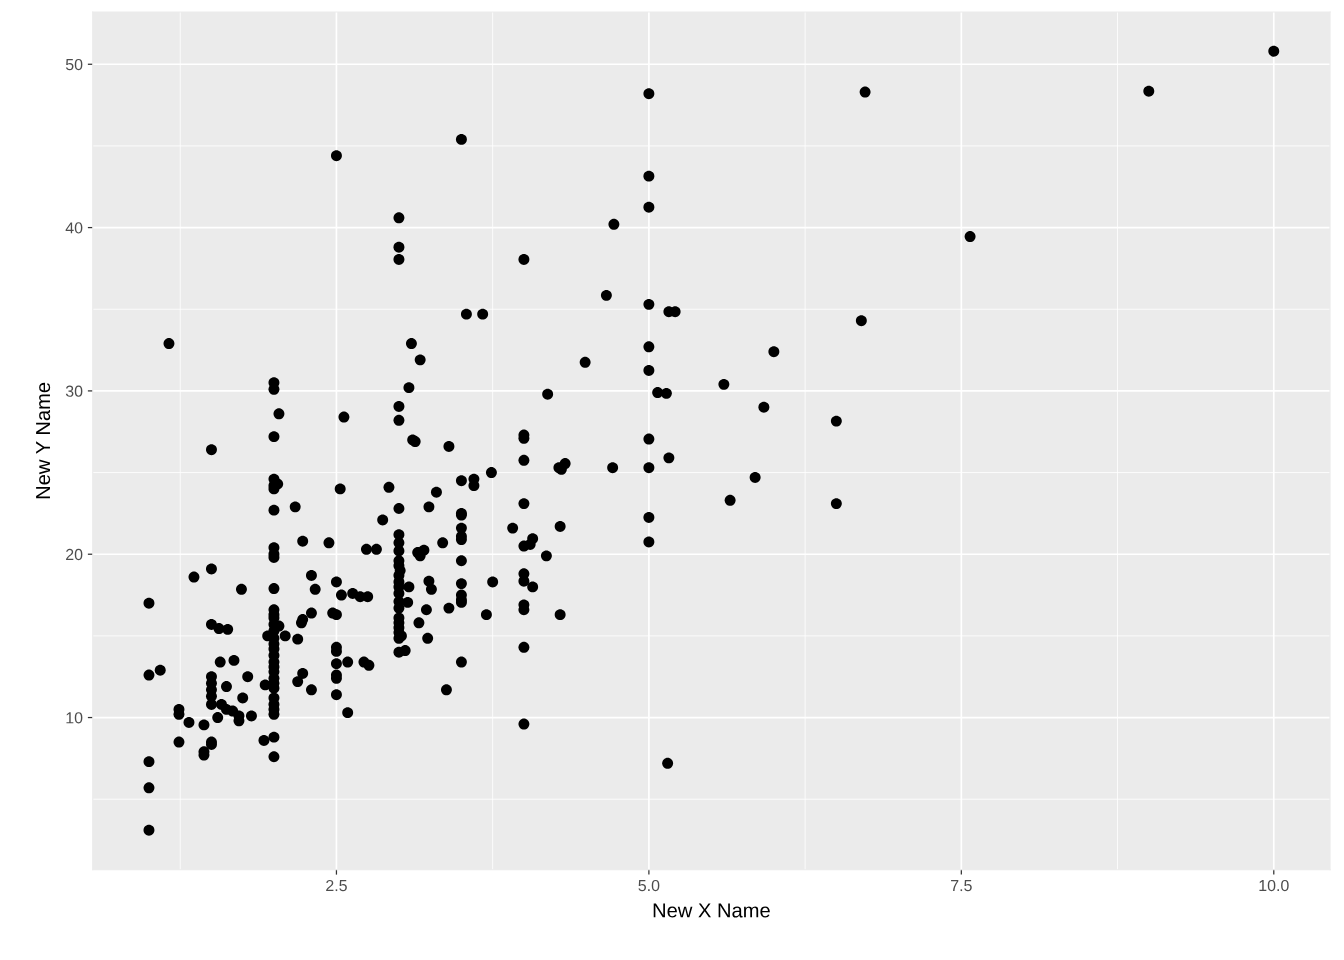 The height and width of the screenshot is (960, 1344). What do you see at coordinates (74, 554) in the screenshot?
I see `y-tick-label: 20` at bounding box center [74, 554].